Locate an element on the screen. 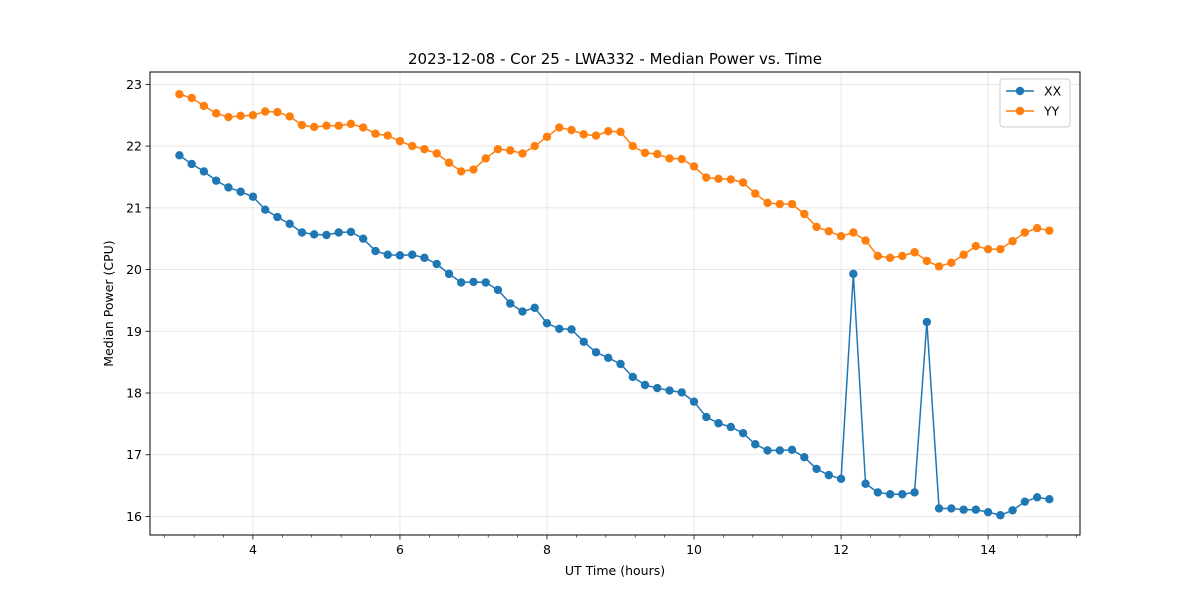 The height and width of the screenshot is (600, 1200). y-tick-label: 17 is located at coordinates (134, 454).